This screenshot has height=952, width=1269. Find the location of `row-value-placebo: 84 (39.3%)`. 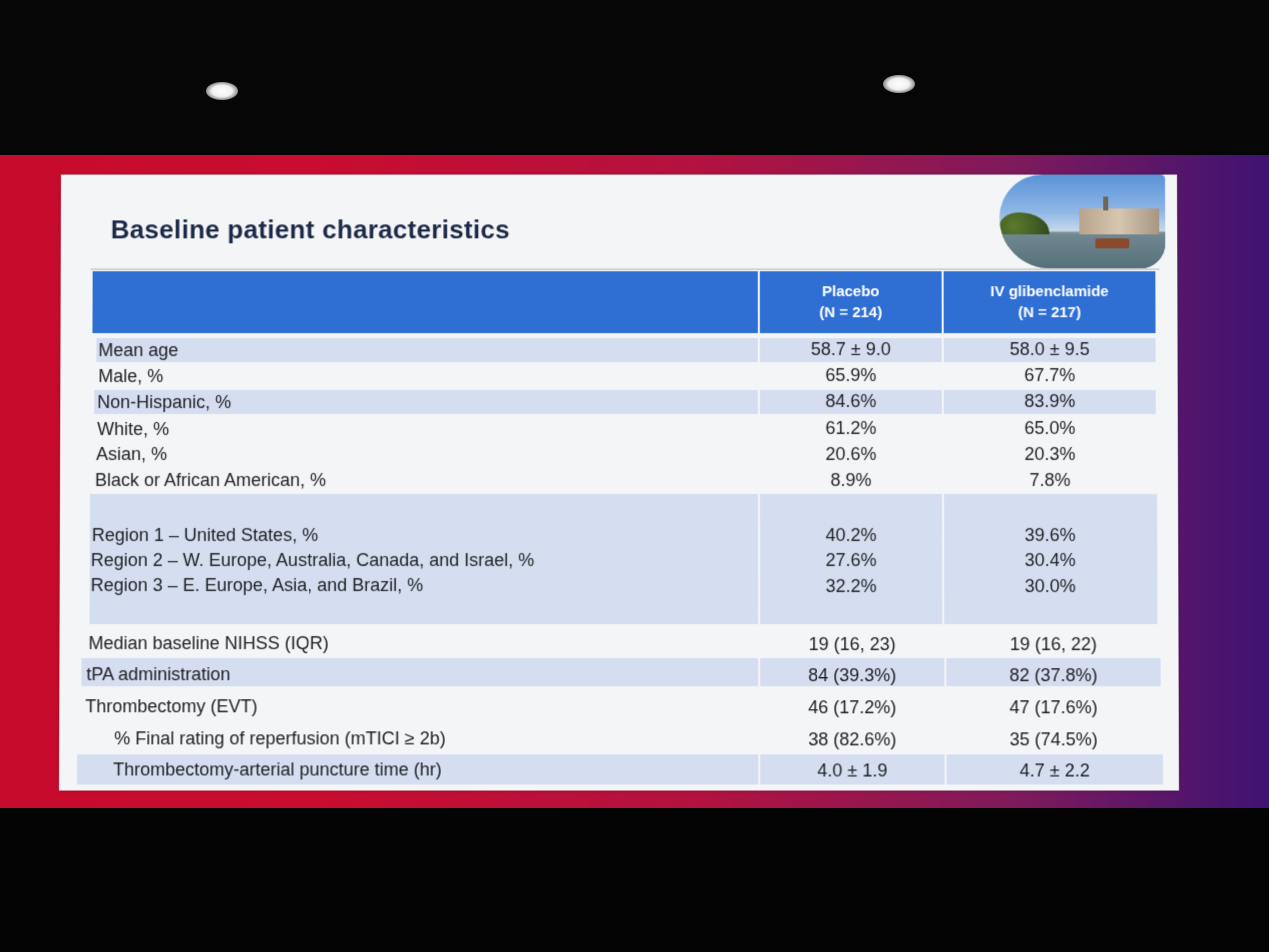

row-value-placebo: 84 (39.3%) is located at coordinates (852, 675).